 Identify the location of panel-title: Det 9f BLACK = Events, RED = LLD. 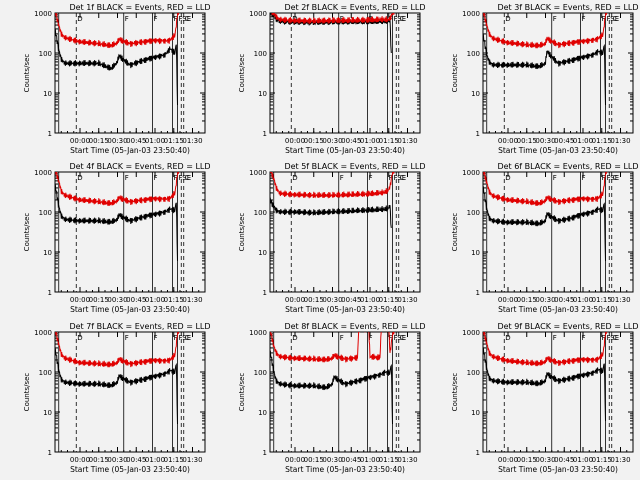
(567, 326).